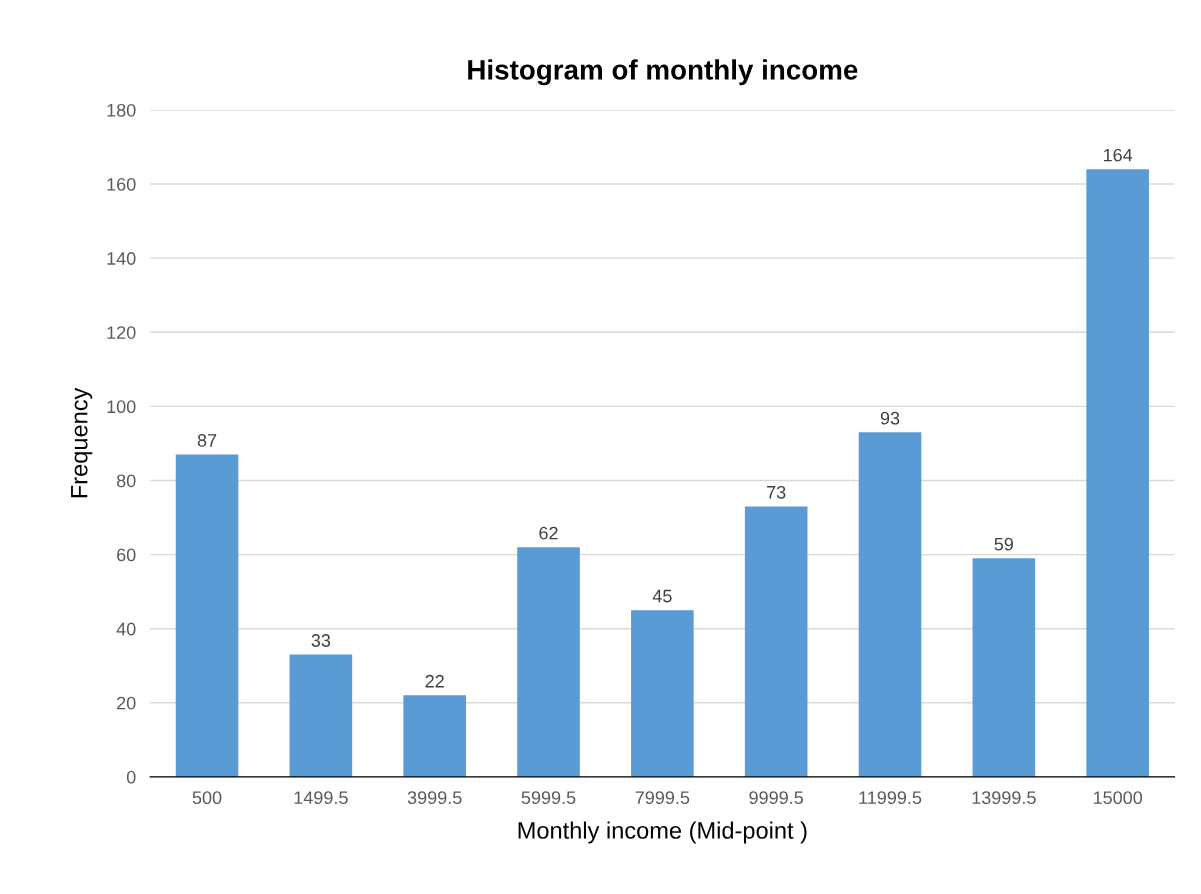  I want to click on data-label: 33, so click(321, 640).